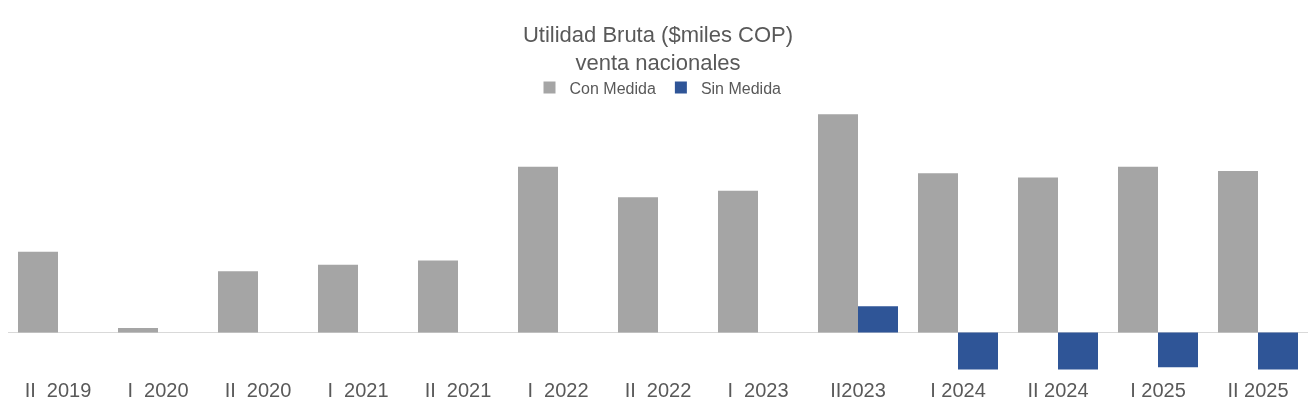 Image resolution: width=1316 pixels, height=416 pixels. I want to click on x-tick-label: I 2025, so click(1158, 390).